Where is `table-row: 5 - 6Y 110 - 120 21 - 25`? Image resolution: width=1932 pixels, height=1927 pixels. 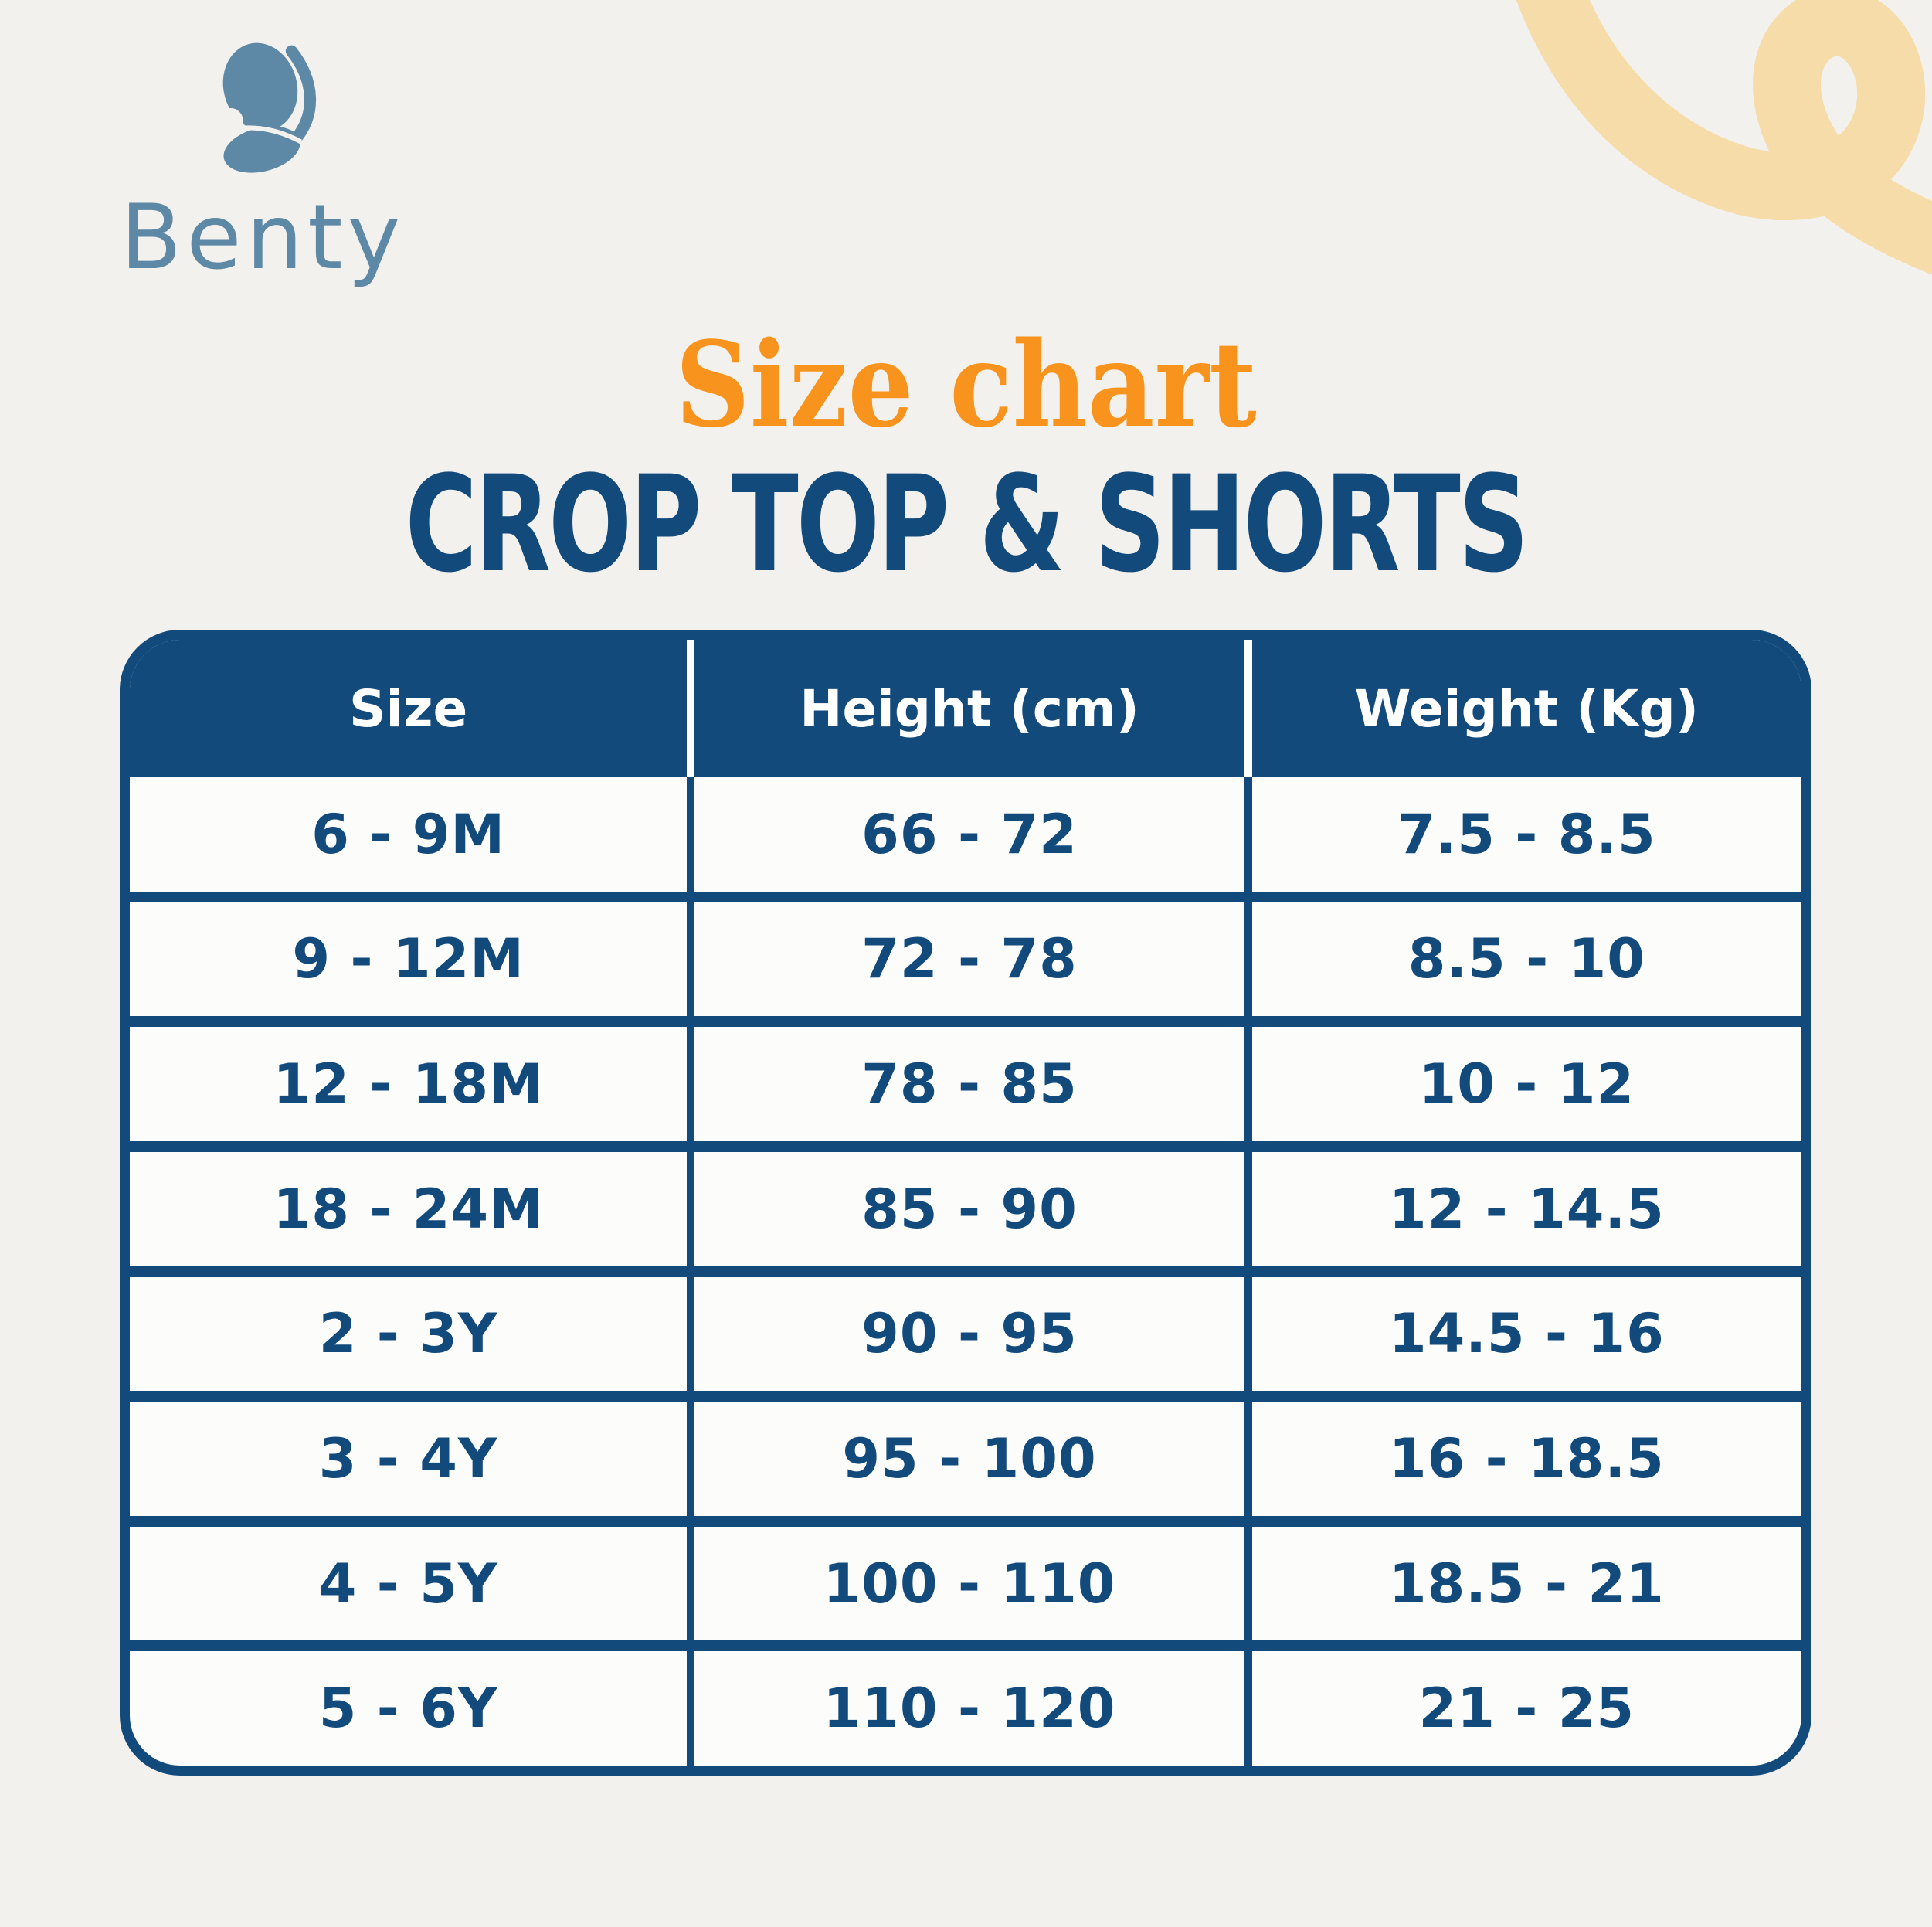 table-row: 5 - 6Y 110 - 120 21 - 25 is located at coordinates (966, 1703).